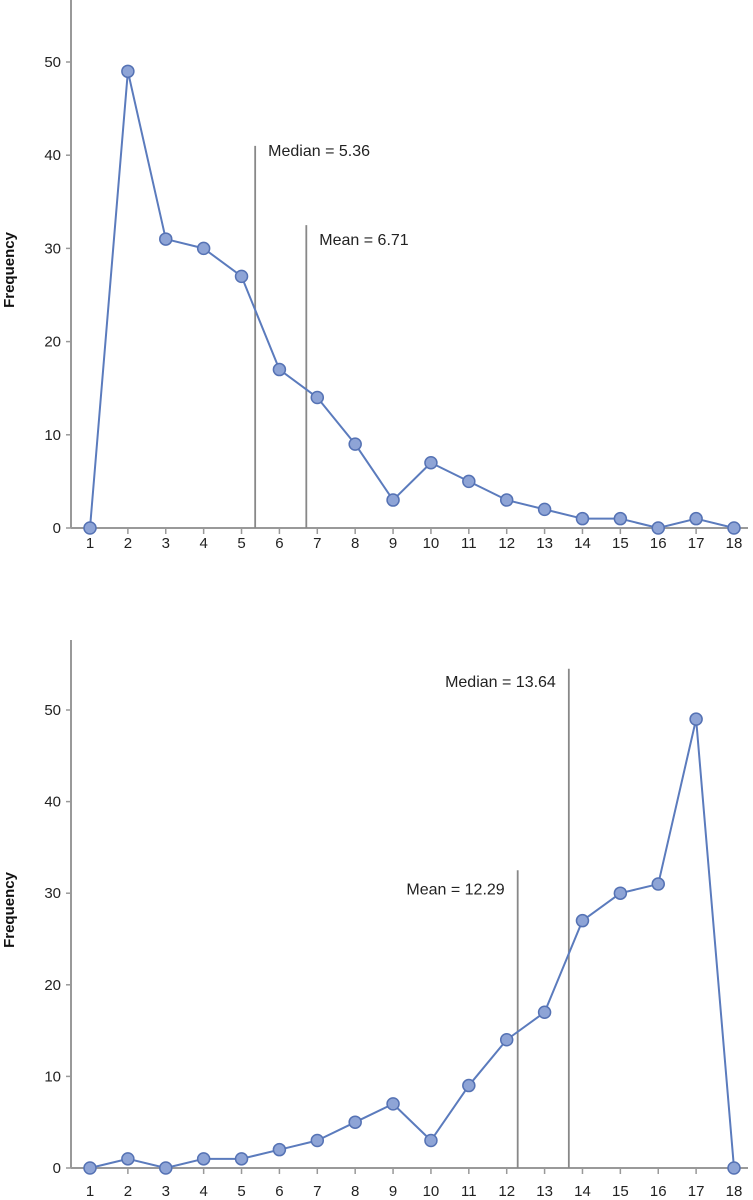 This screenshot has width=753, height=1200. Describe the element at coordinates (364, 240) in the screenshot. I see `mean-label: Mean = 6.71` at that location.